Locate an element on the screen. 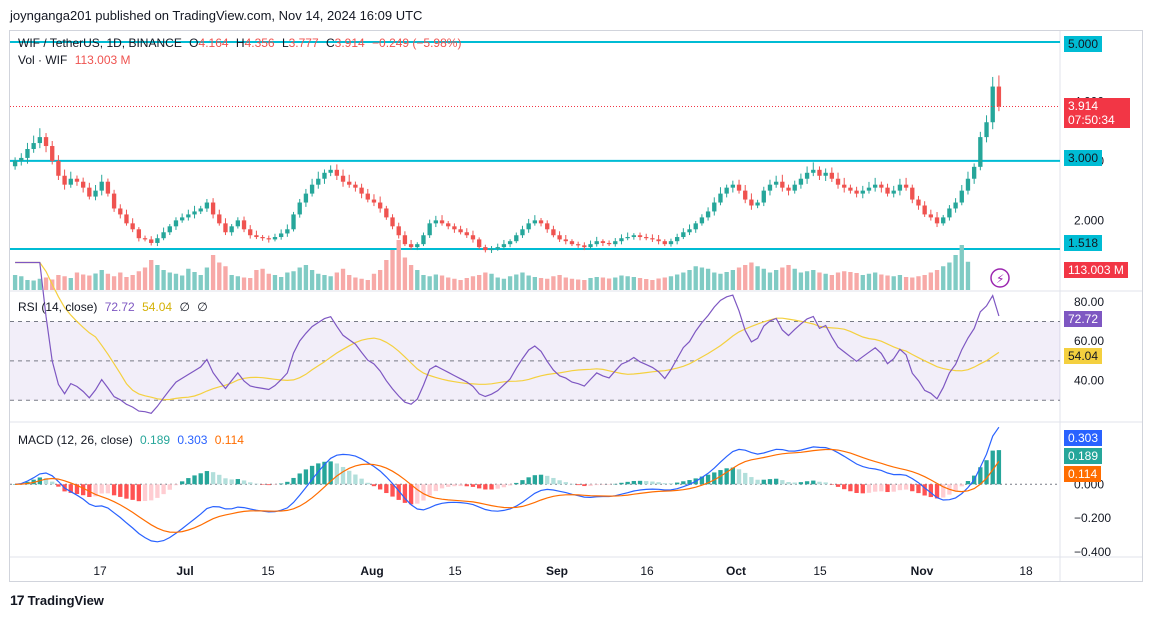 The height and width of the screenshot is (618, 1154). footer-brand: TradingView is located at coordinates (65, 600).